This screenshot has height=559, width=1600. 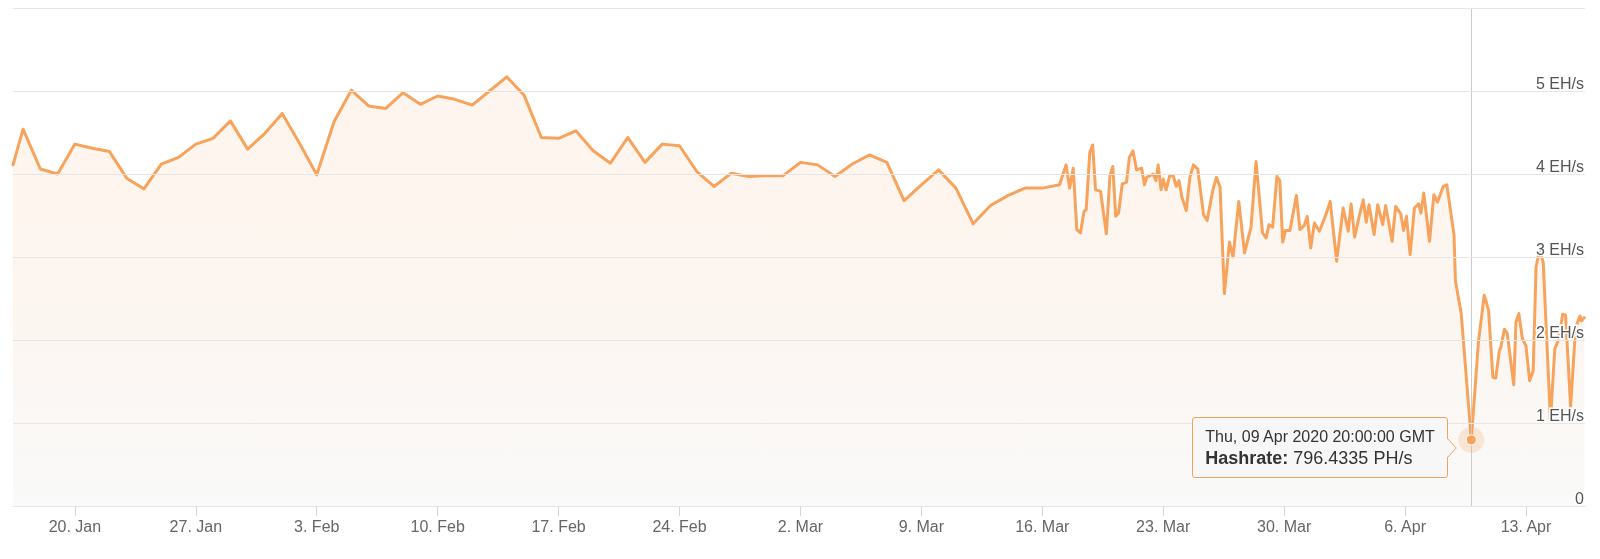 What do you see at coordinates (1163, 526) in the screenshot?
I see `x-tick-label: 23. Mar` at bounding box center [1163, 526].